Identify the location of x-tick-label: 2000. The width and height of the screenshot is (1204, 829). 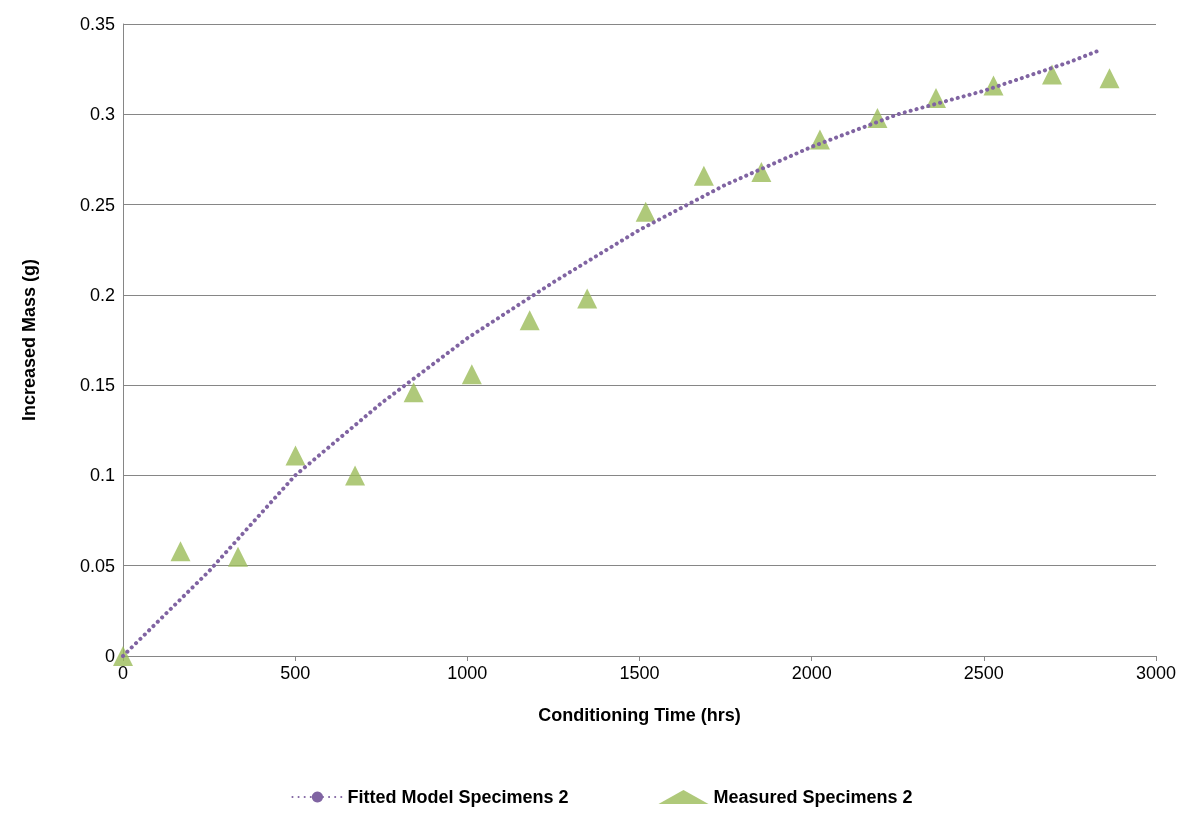
(811, 673).